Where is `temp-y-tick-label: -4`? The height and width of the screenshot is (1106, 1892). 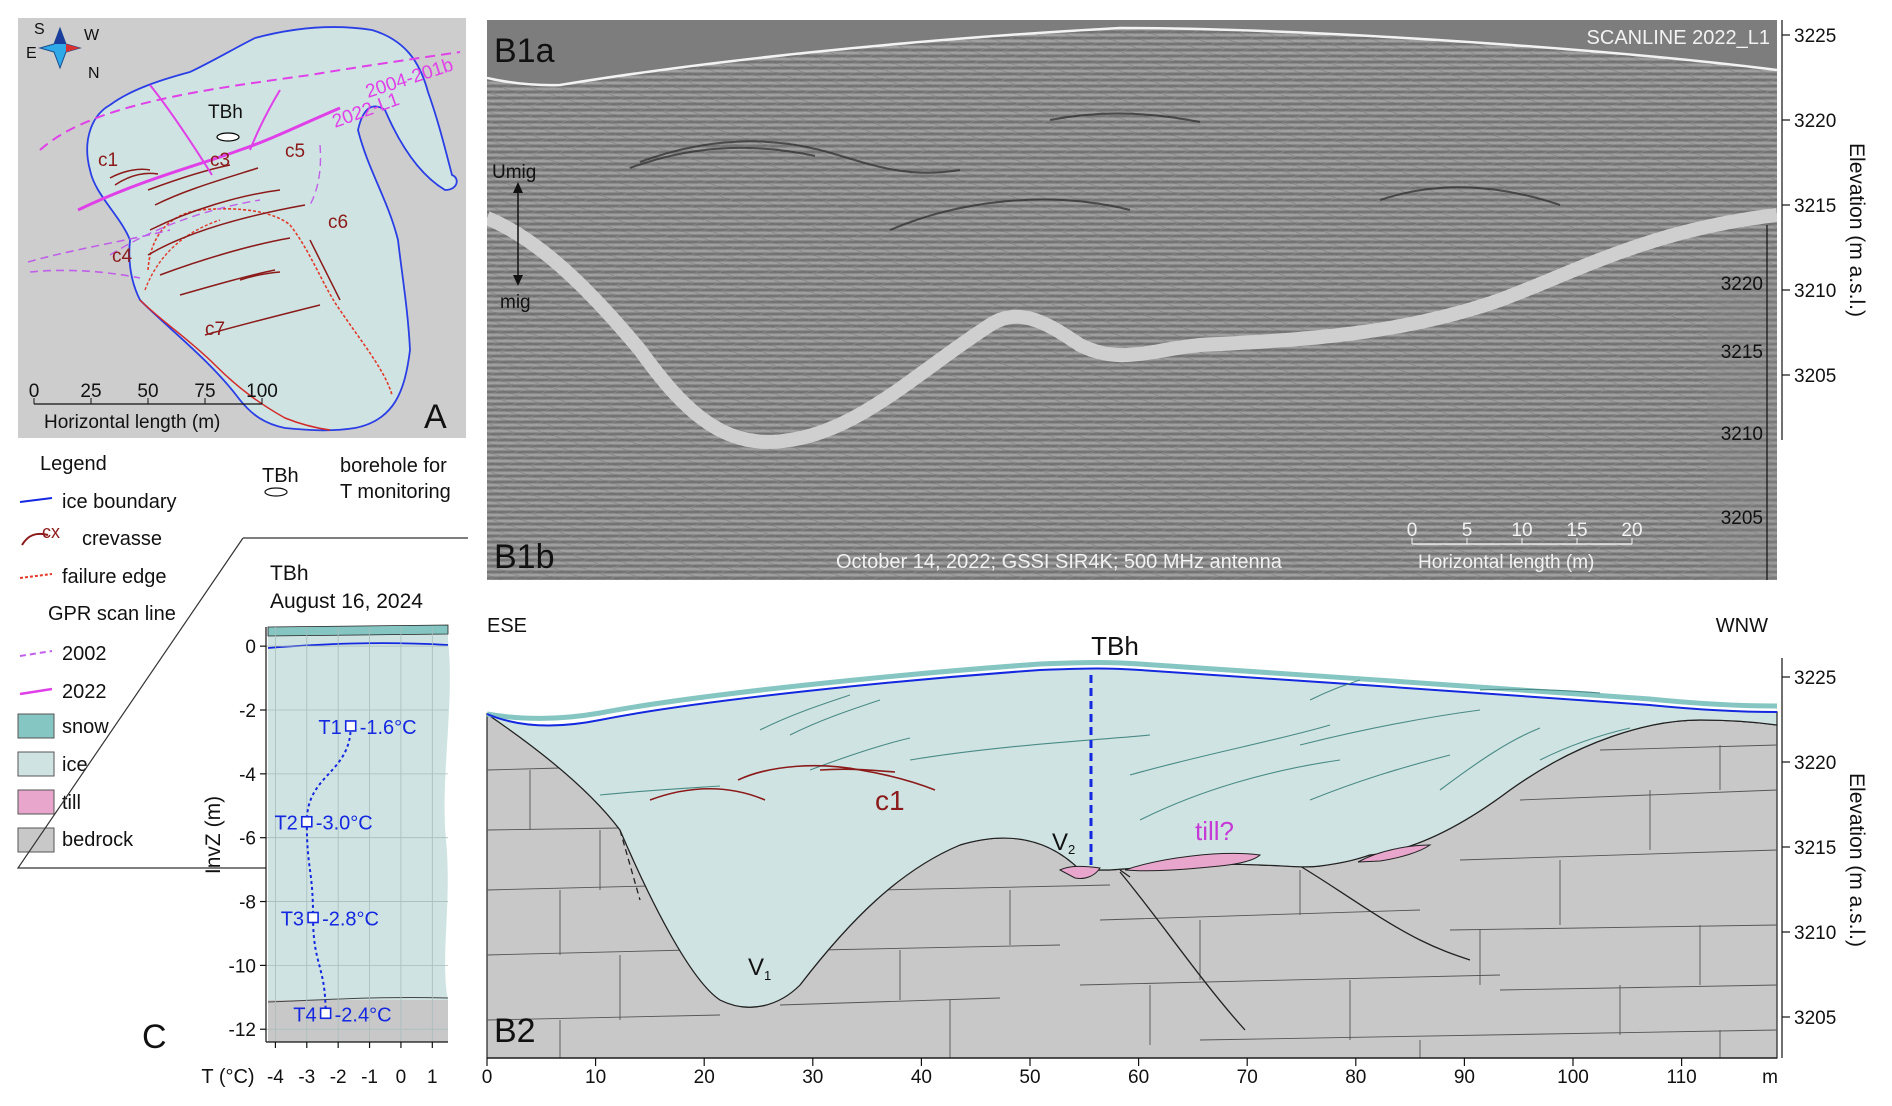
temp-y-tick-label: -4 is located at coordinates (247, 775).